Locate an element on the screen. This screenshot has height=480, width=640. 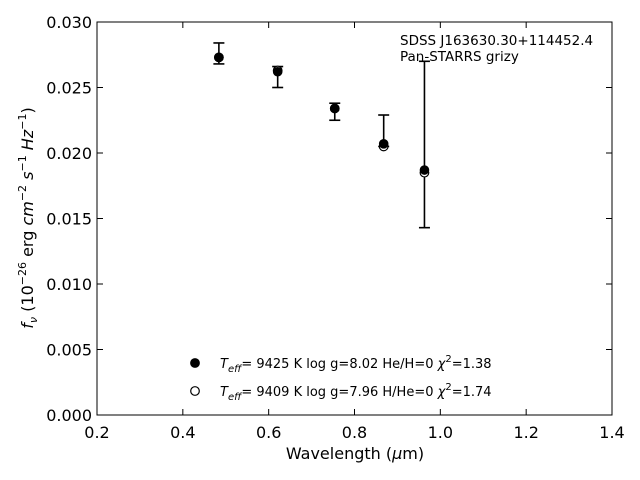
legend-chi-value: =1.38 is located at coordinates (472, 364).